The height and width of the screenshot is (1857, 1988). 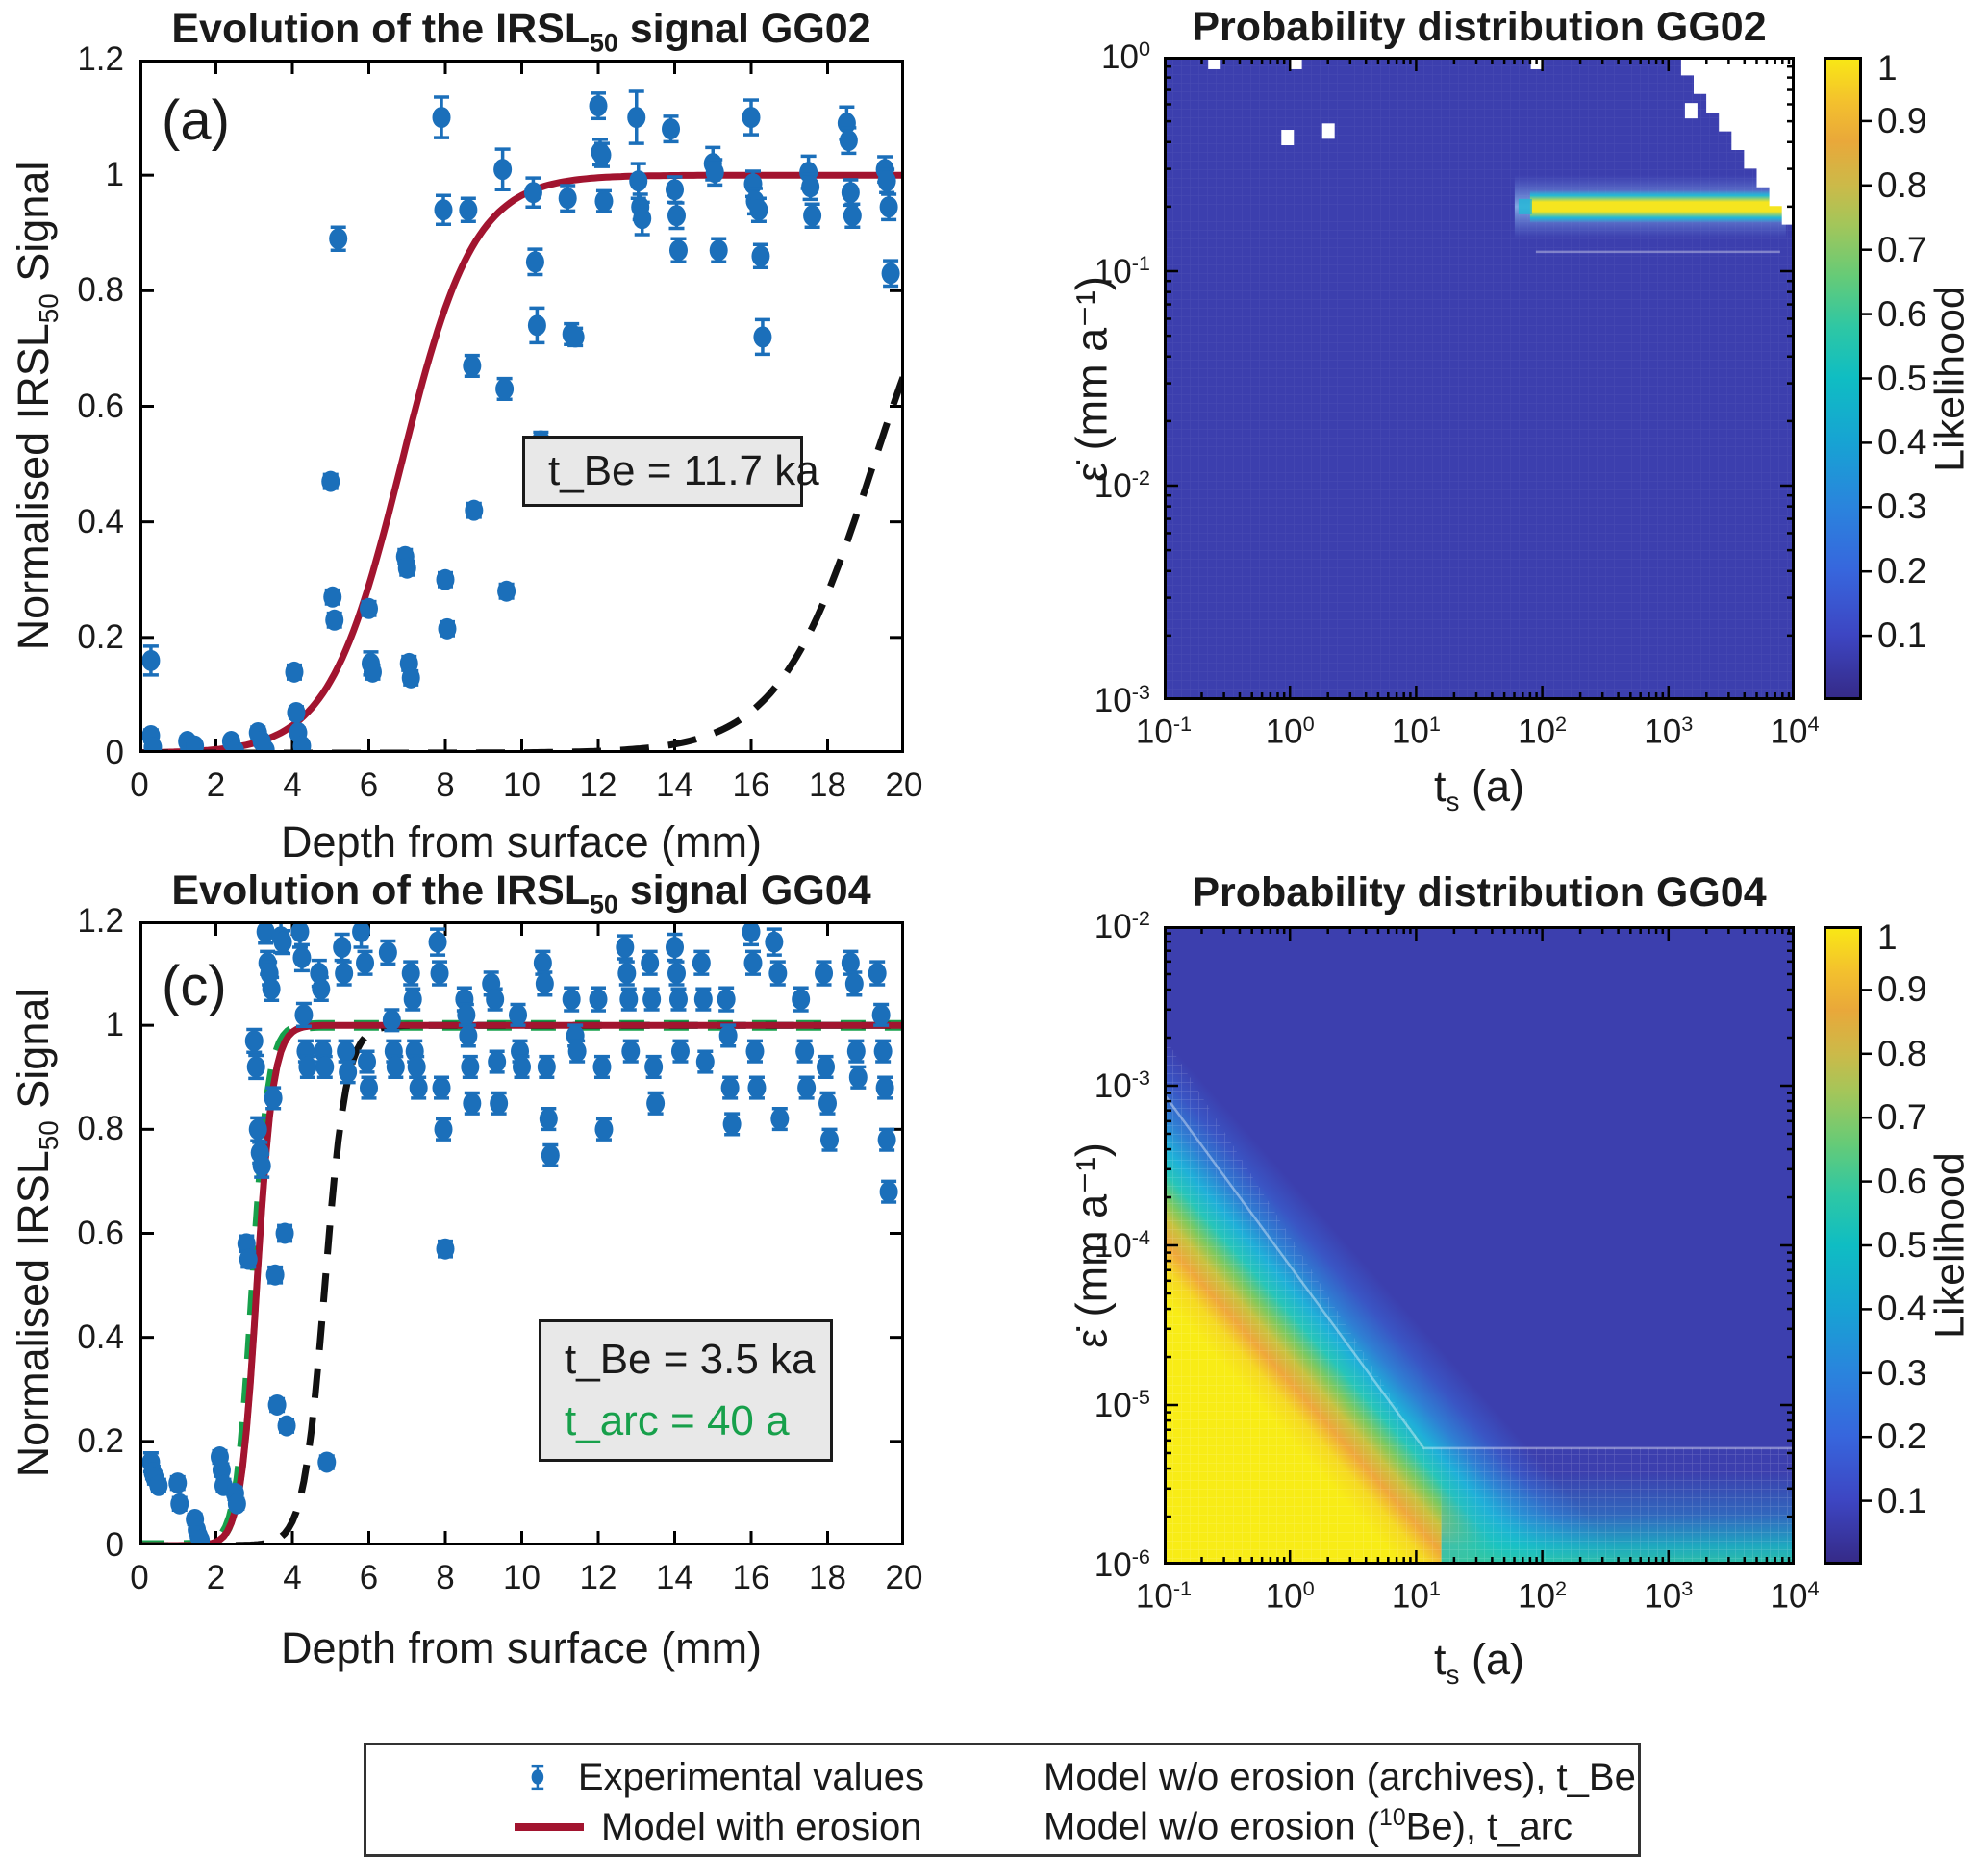 What do you see at coordinates (216, 1577) in the screenshot?
I see `x-tick-label: 2` at bounding box center [216, 1577].